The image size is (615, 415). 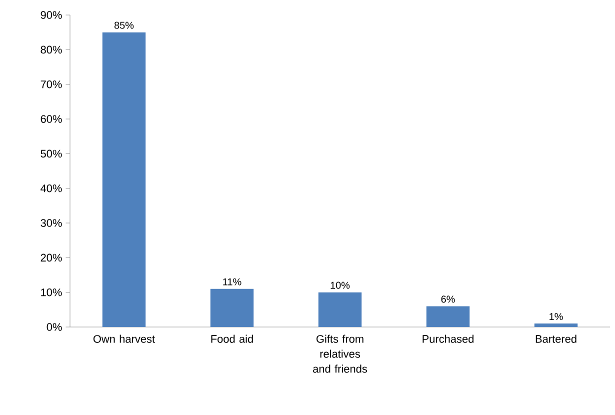 What do you see at coordinates (124, 338) in the screenshot?
I see `x-tick-label: Own harvest` at bounding box center [124, 338].